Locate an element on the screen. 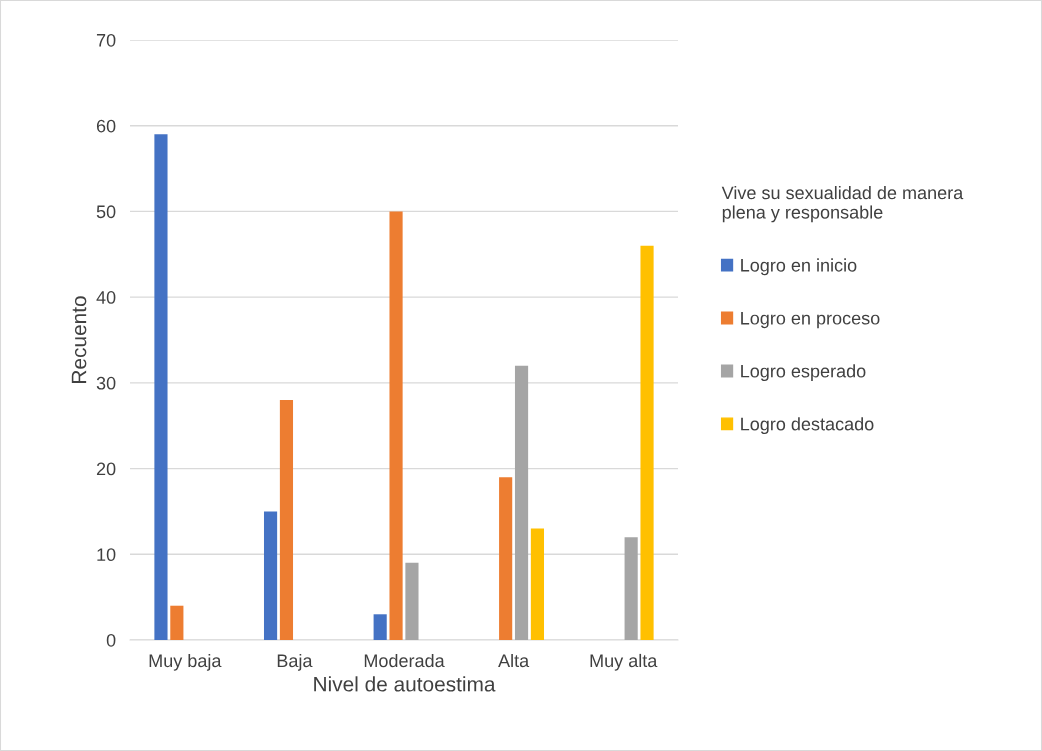 This screenshot has height=751, width=1042. x-tick-label: Muy alta is located at coordinates (624, 662).